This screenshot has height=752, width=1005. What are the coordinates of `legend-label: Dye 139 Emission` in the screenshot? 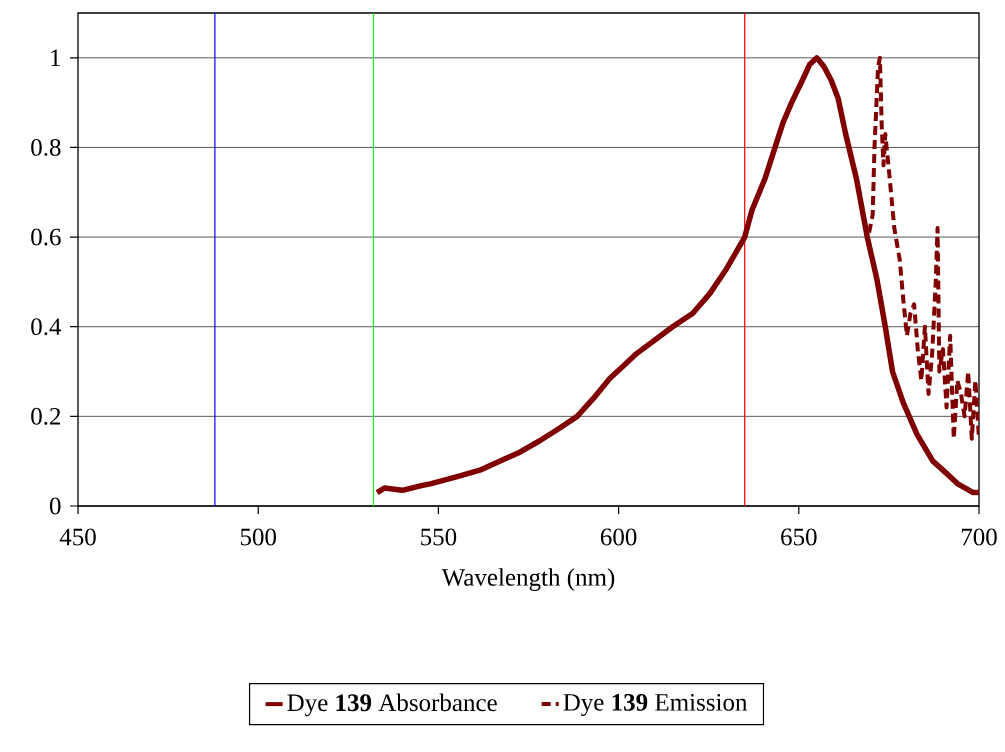 It's located at (655, 704).